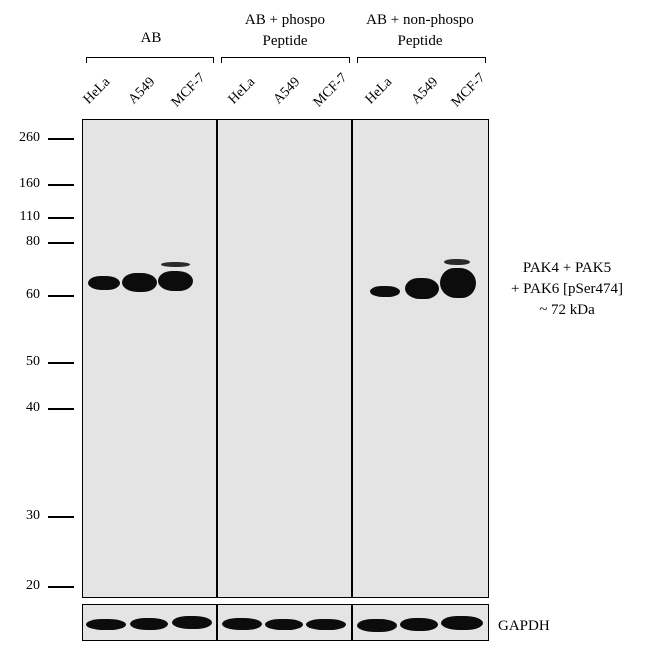  Describe the element at coordinates (175, 281) in the screenshot. I see `band-mcf7-ab` at that location.